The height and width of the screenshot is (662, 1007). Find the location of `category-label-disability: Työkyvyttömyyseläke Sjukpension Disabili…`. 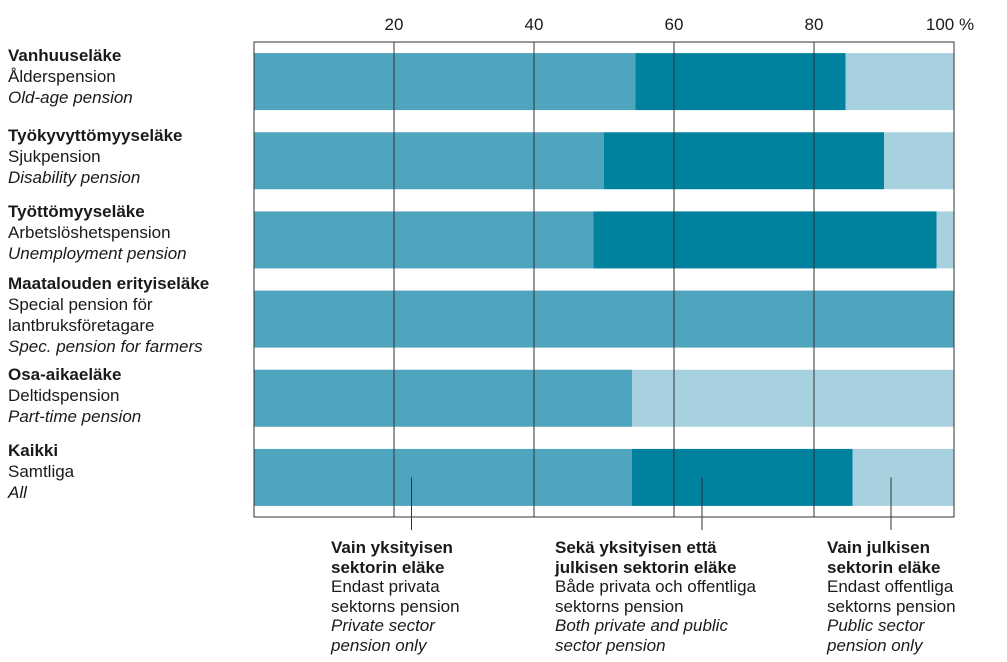

category-label-disability: Työkyvyttömyyseläke Sjukpension Disabili… is located at coordinates (95, 156).